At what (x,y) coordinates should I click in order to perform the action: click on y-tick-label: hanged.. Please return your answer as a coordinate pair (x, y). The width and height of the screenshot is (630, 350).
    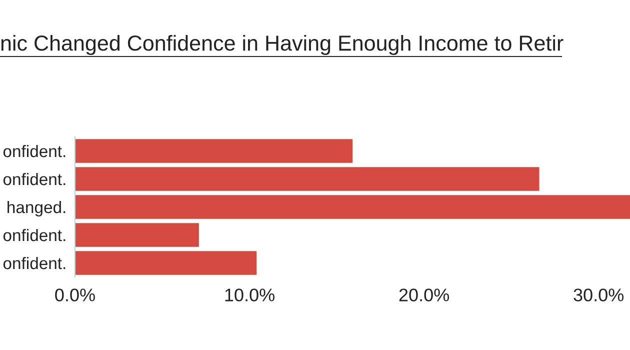
    Looking at the image, I should click on (37, 208).